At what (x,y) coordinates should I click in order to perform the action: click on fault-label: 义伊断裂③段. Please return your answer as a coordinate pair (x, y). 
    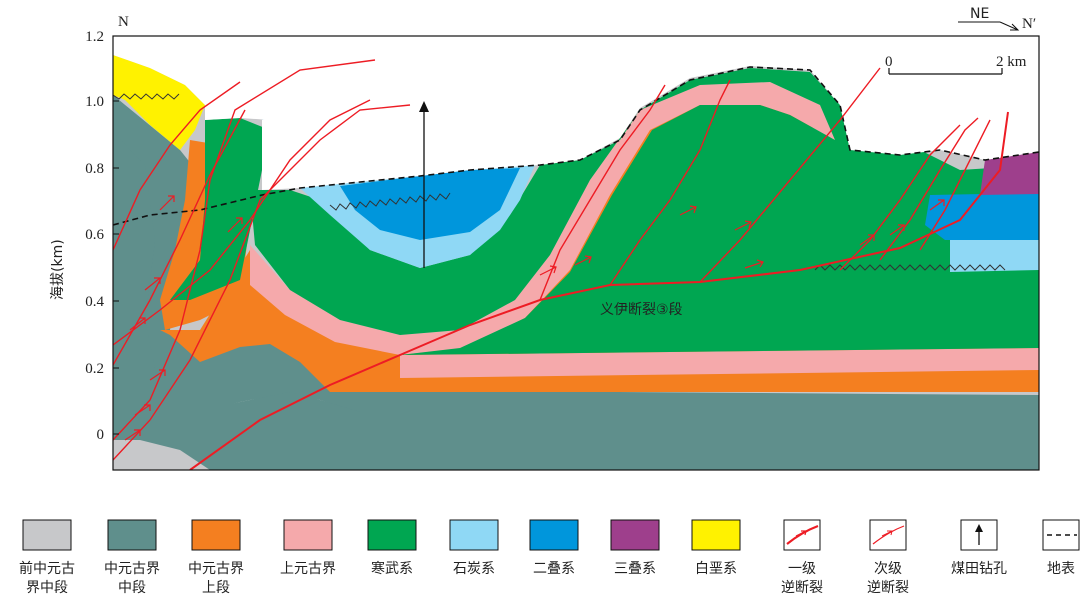
    Looking at the image, I should click on (641, 310).